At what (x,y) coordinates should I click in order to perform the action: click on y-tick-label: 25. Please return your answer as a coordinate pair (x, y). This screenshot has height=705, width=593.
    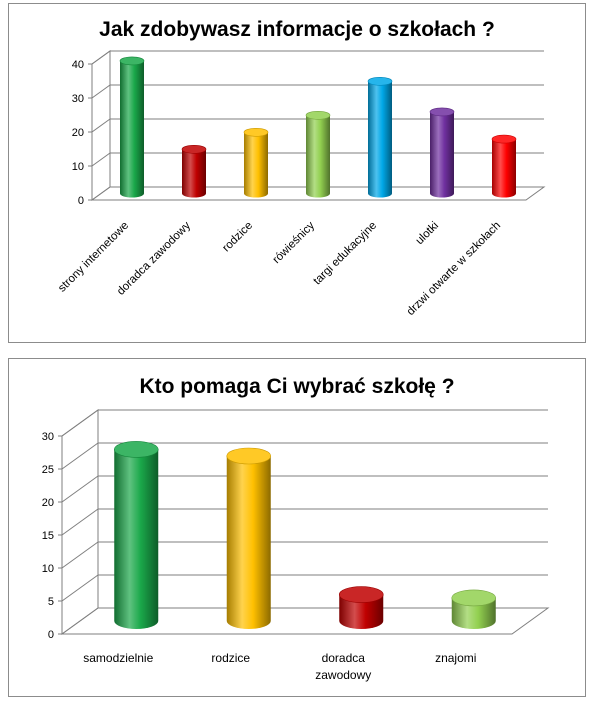
    Looking at the image, I should click on (48, 470).